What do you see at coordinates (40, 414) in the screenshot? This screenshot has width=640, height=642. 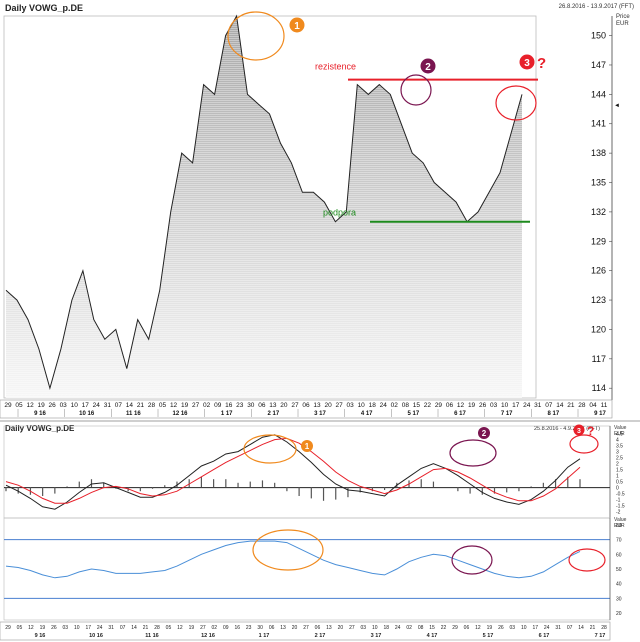 I see `x-month-label: 9 16` at bounding box center [40, 414].